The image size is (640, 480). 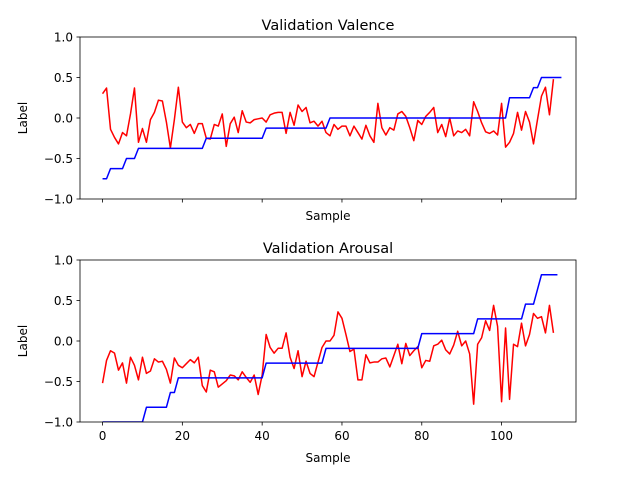 What do you see at coordinates (103, 436) in the screenshot?
I see `x-tick-label: 0` at bounding box center [103, 436].